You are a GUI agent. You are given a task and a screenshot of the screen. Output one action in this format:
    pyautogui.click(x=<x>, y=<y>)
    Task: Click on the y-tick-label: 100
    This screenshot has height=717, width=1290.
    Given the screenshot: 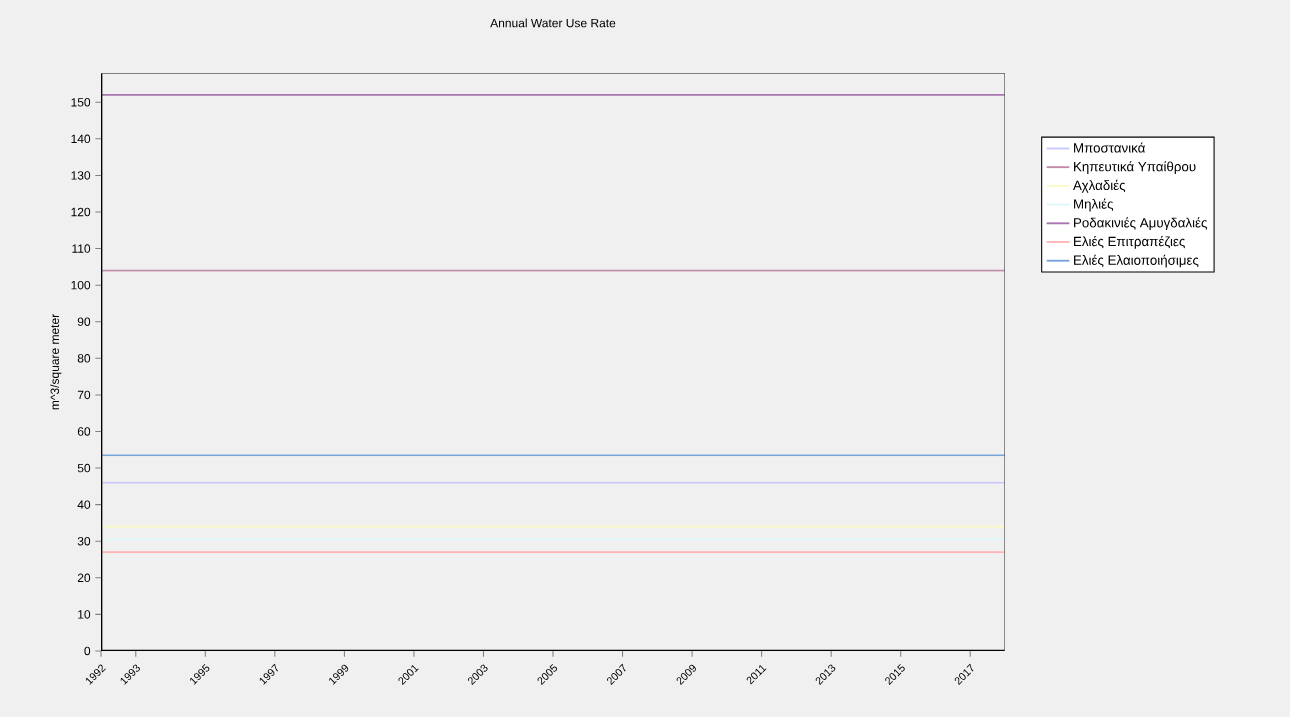 What is the action you would take?
    pyautogui.click(x=81, y=285)
    